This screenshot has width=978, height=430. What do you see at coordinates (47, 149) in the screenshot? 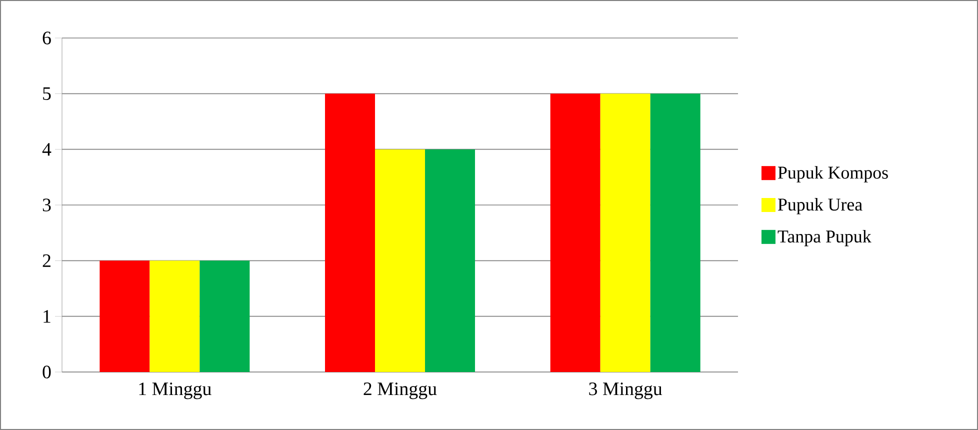
I see `y-tick-label: 4` at bounding box center [47, 149].